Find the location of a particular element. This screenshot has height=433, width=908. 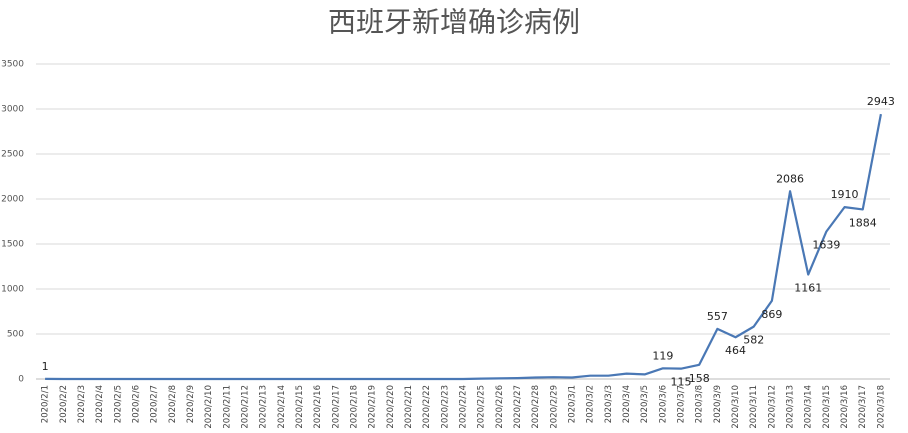

x-tick-label: 2020/2/11 is located at coordinates (227, 407).